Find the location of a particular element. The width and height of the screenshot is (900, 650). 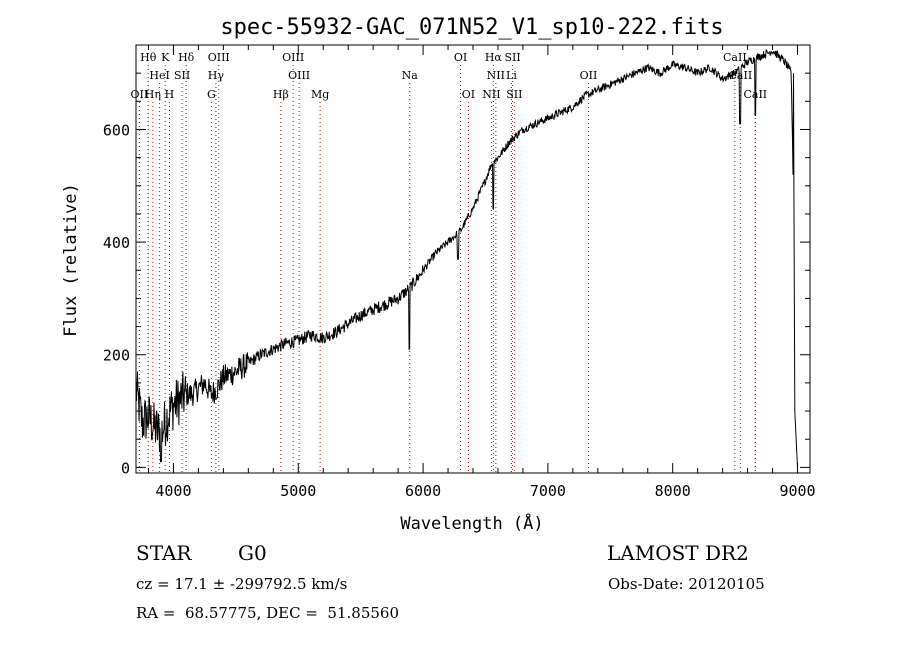

line-marker-label: G is located at coordinates (211, 94).